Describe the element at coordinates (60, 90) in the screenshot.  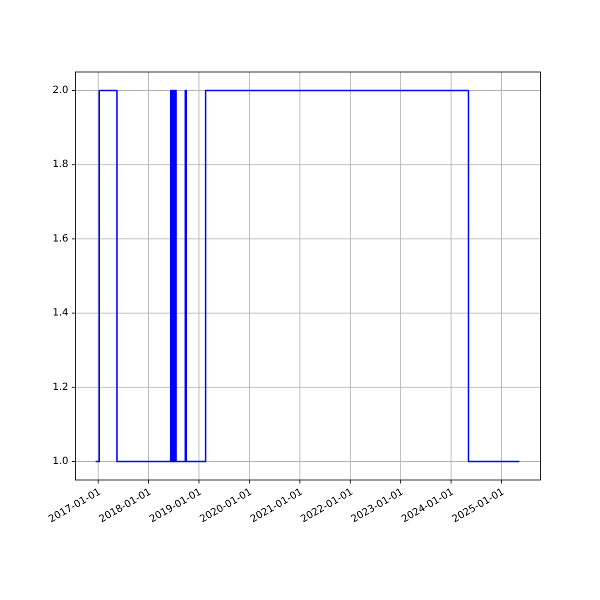
I see `y-tick-label: 2.0` at that location.